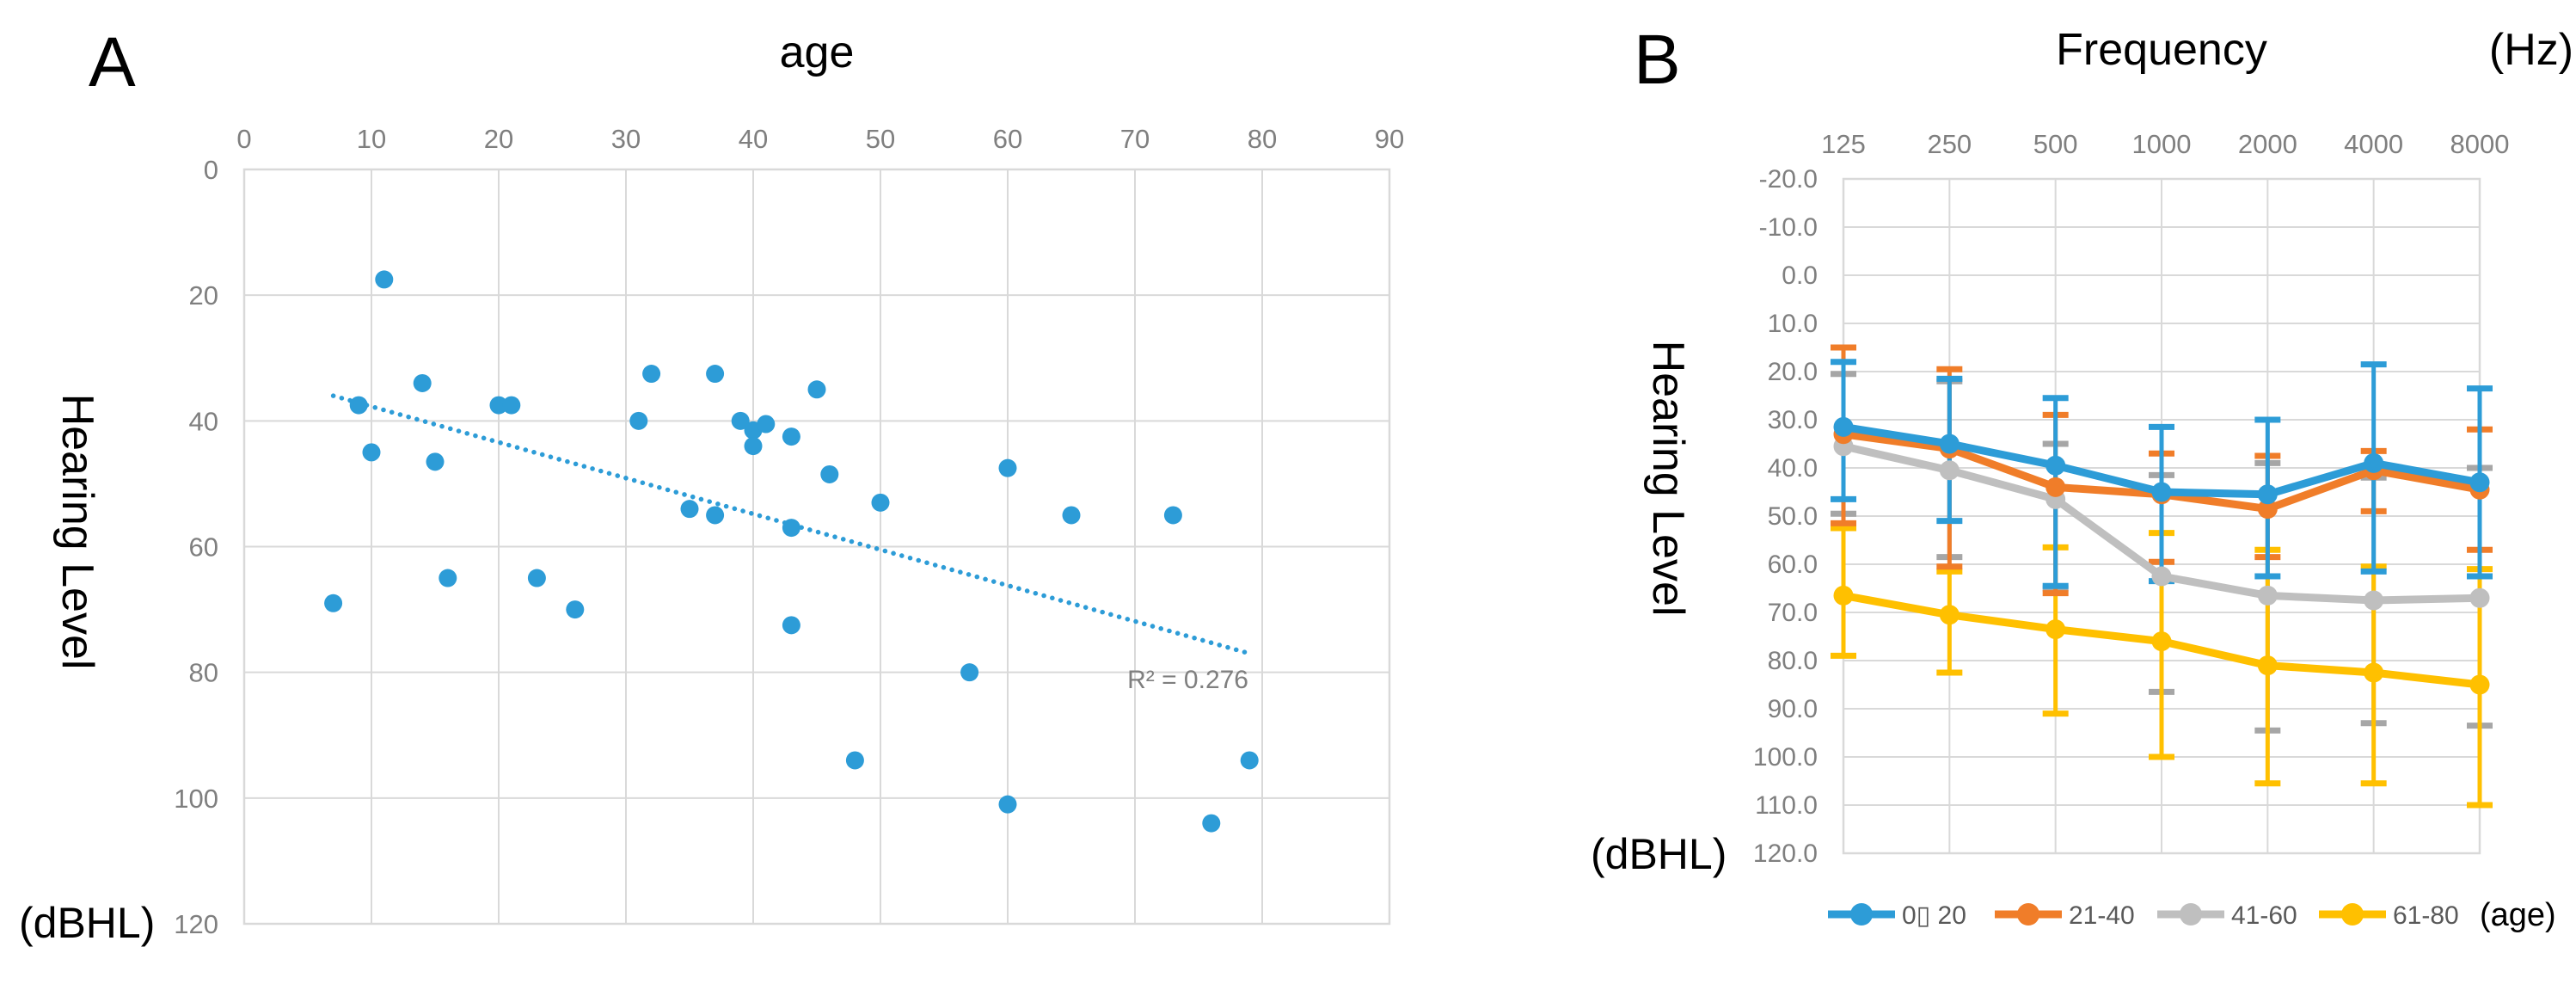  I want to click on panel-b-label: B, so click(1658, 60).